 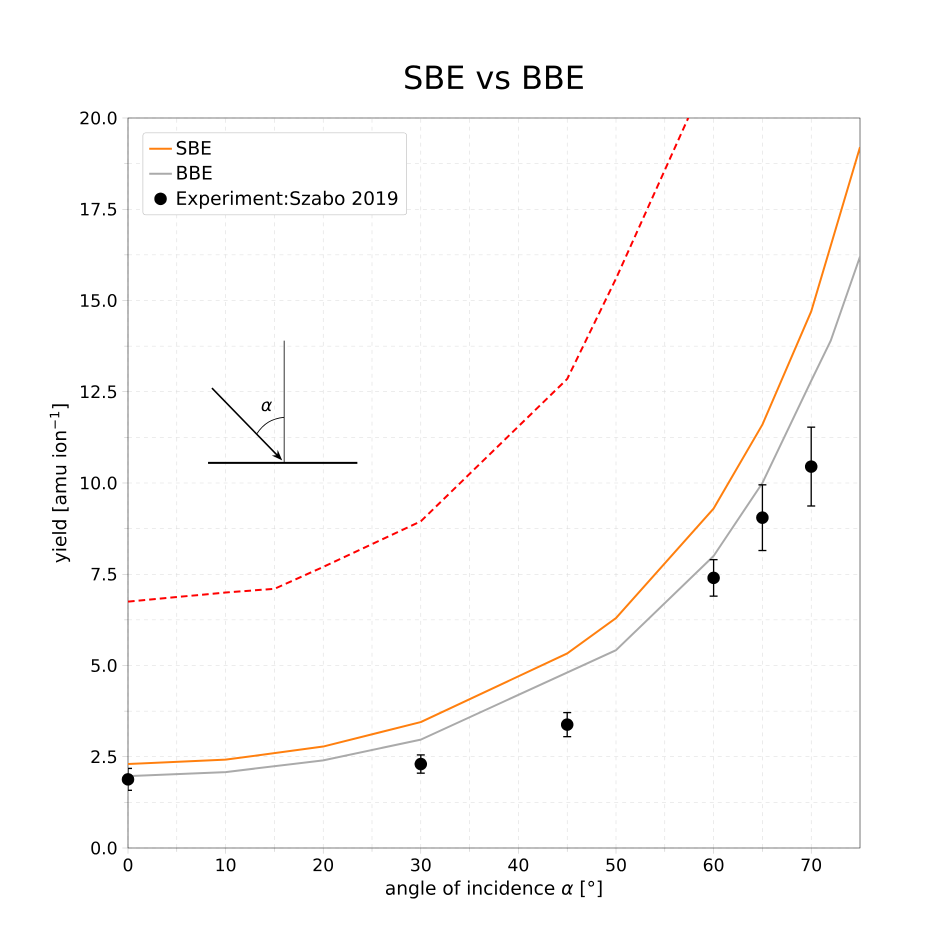 I want to click on annotation: α, so click(x=267, y=406).